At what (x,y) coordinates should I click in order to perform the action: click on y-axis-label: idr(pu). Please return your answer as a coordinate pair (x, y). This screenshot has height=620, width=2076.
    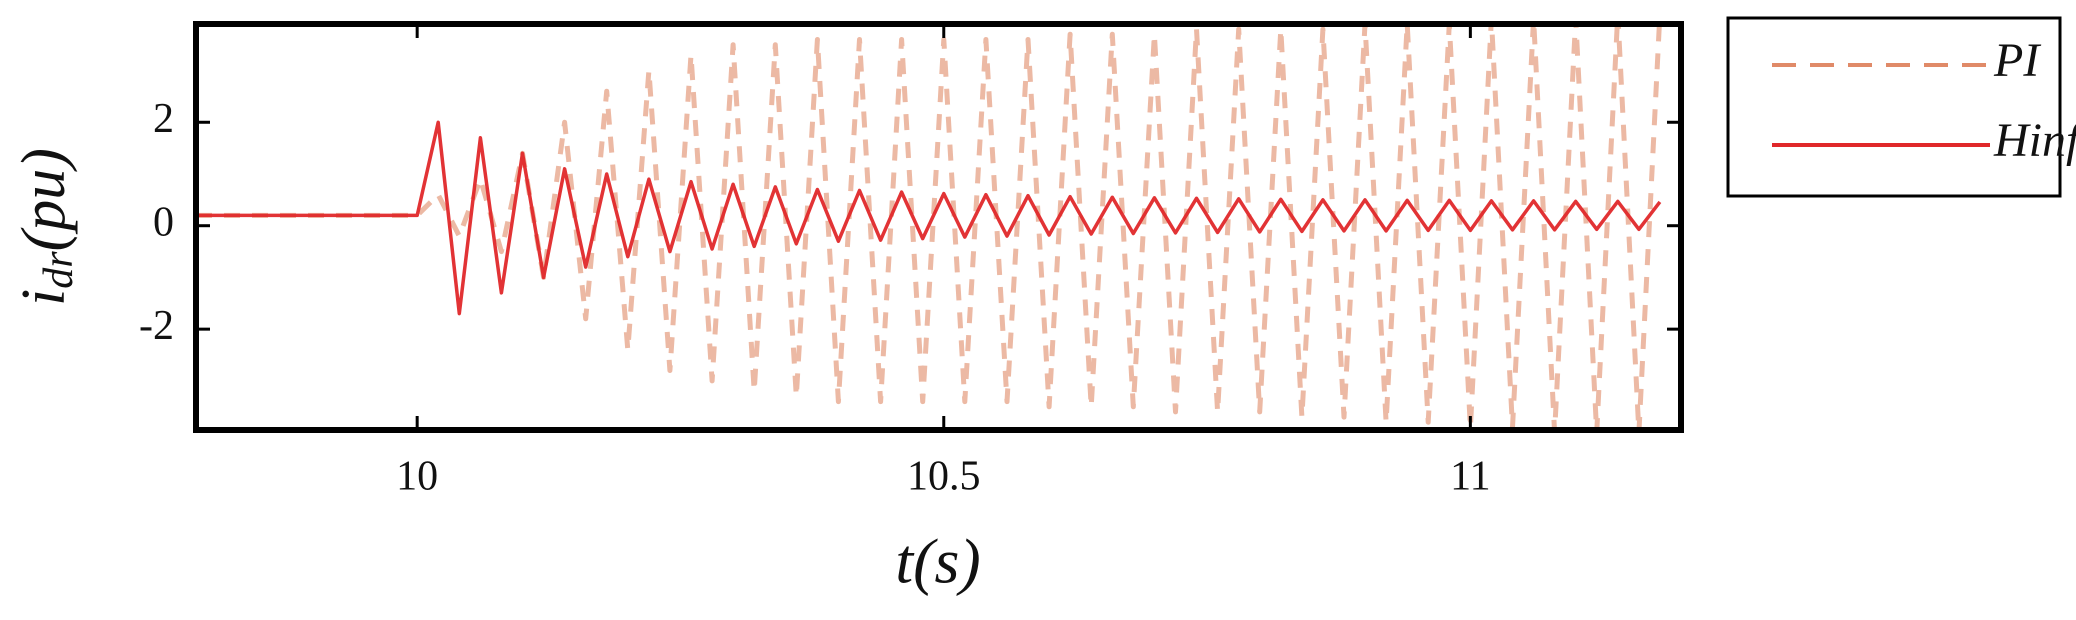
    Looking at the image, I should click on (45, 227).